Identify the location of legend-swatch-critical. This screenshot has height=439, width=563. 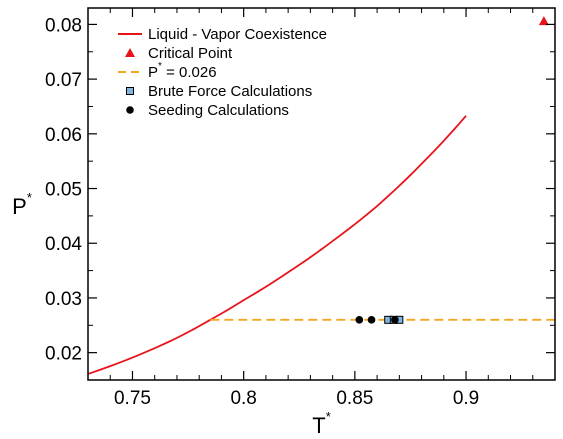
(130, 52).